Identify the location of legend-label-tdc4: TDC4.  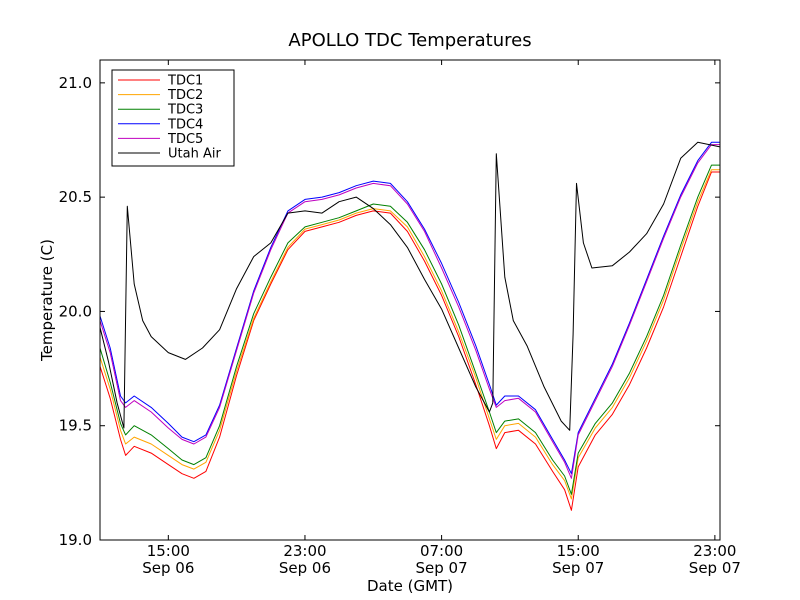
(185, 124).